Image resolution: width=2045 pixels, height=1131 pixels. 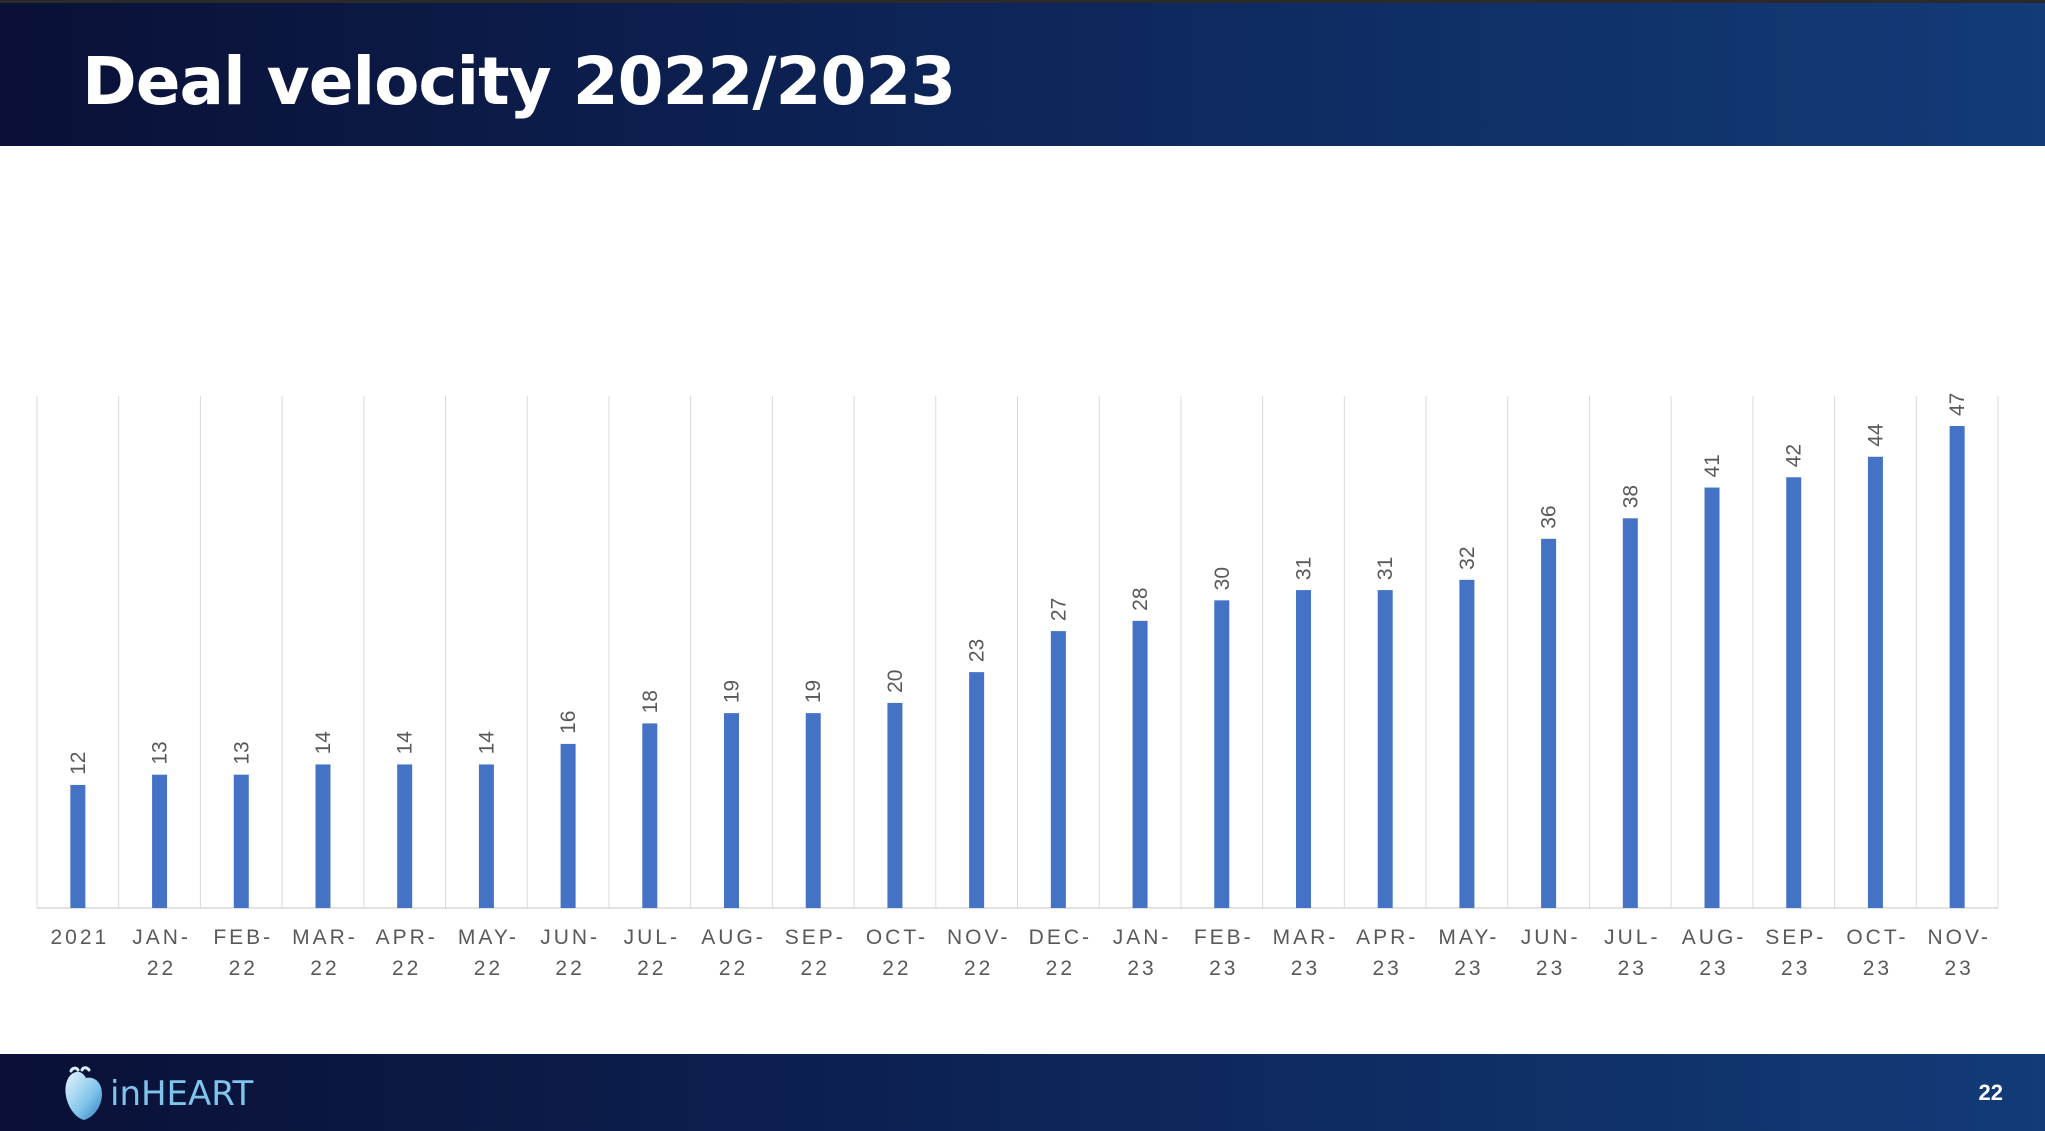 What do you see at coordinates (1140, 598) in the screenshot?
I see `data-label: 28` at bounding box center [1140, 598].